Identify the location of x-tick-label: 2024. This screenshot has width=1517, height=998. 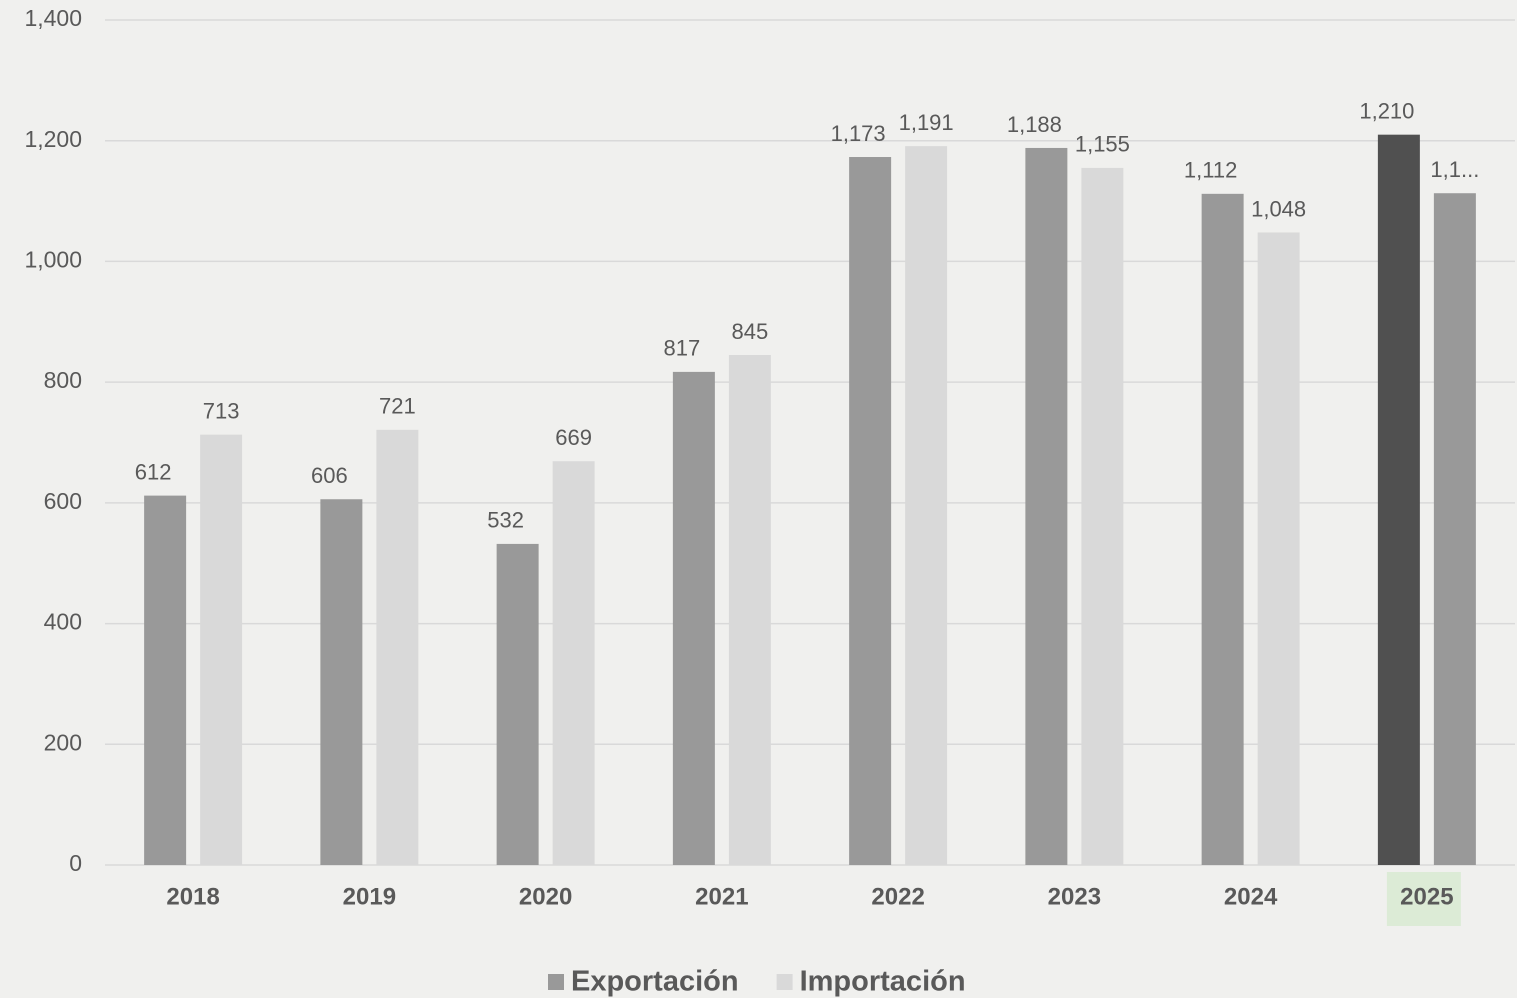
(1251, 896).